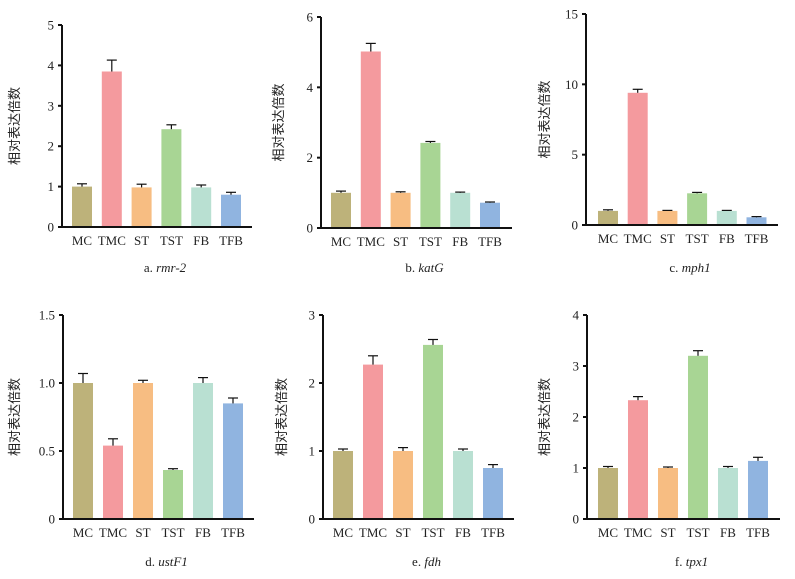 The image size is (795, 579). Describe the element at coordinates (571, 84) in the screenshot. I see `y-tick-label: 10` at that location.